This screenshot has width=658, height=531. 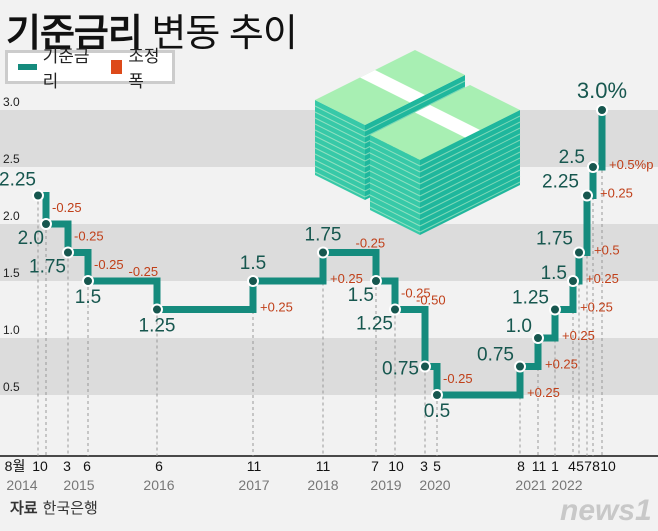 I want to click on x-tick-year: 2018, so click(x=322, y=485).